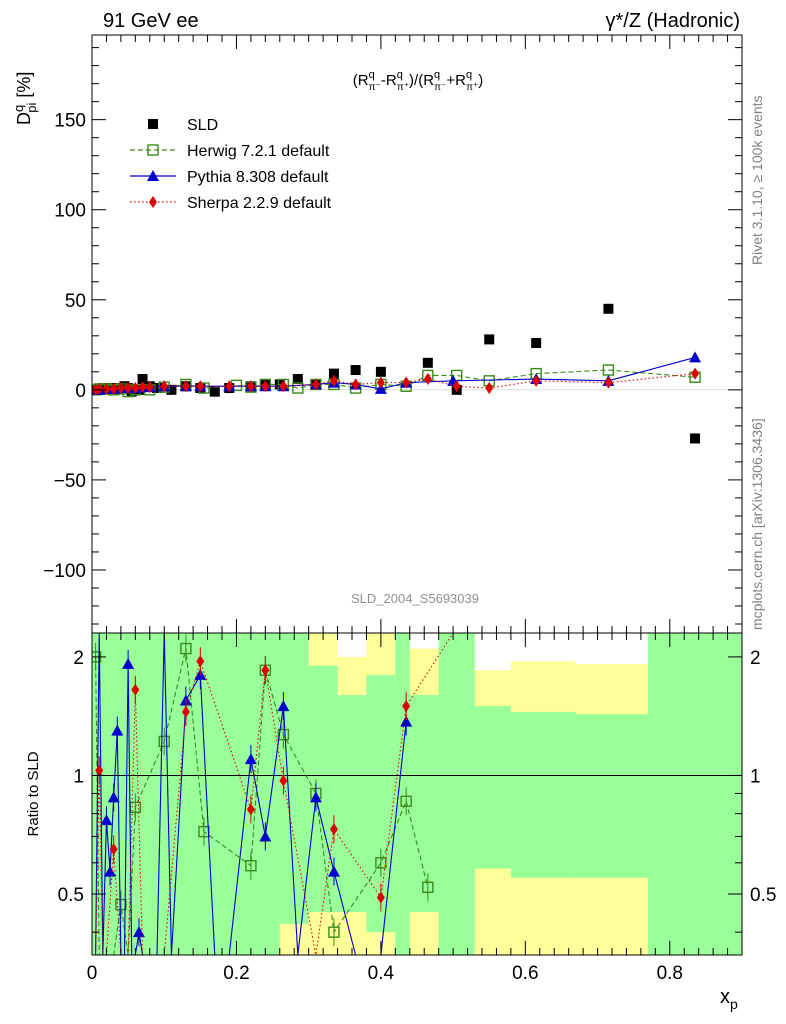 This screenshot has width=786, height=1024. Describe the element at coordinates (70, 481) in the screenshot. I see `y-tick-label: −50` at that location.